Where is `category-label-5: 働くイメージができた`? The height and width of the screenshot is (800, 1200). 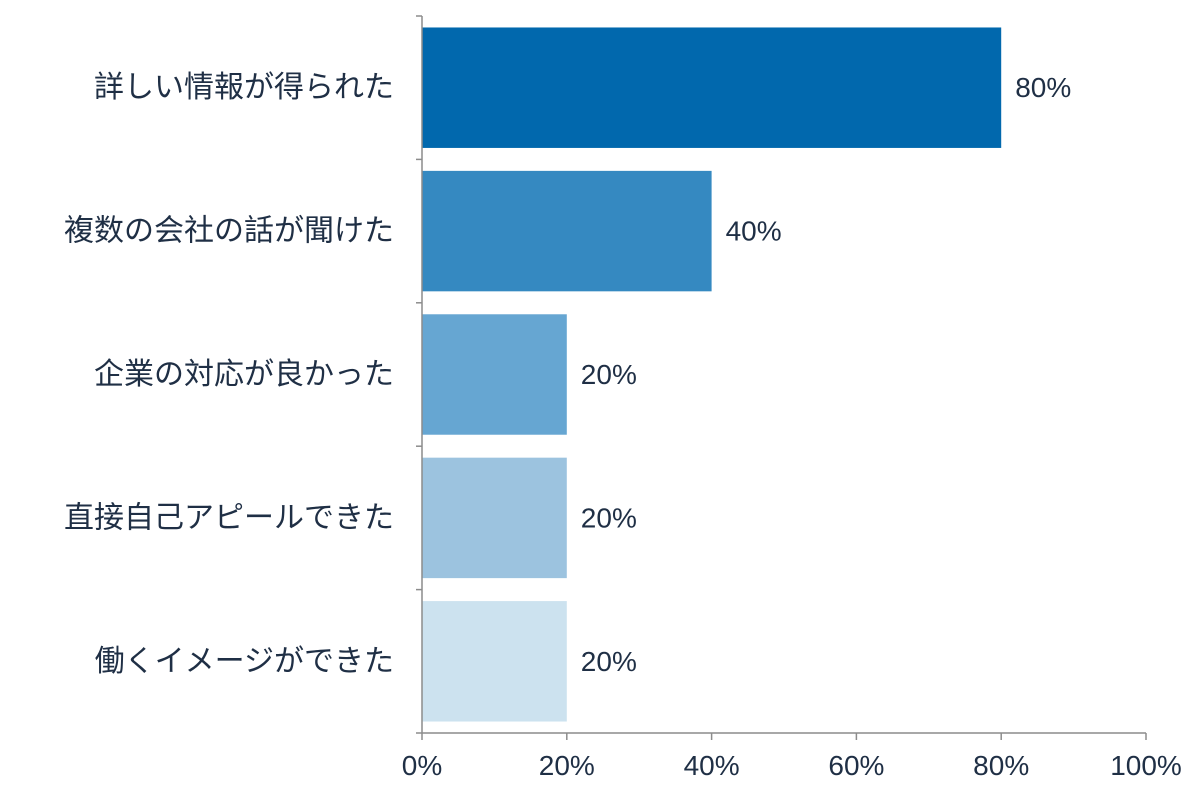 category-label-5: 働くイメージができた is located at coordinates (244, 661).